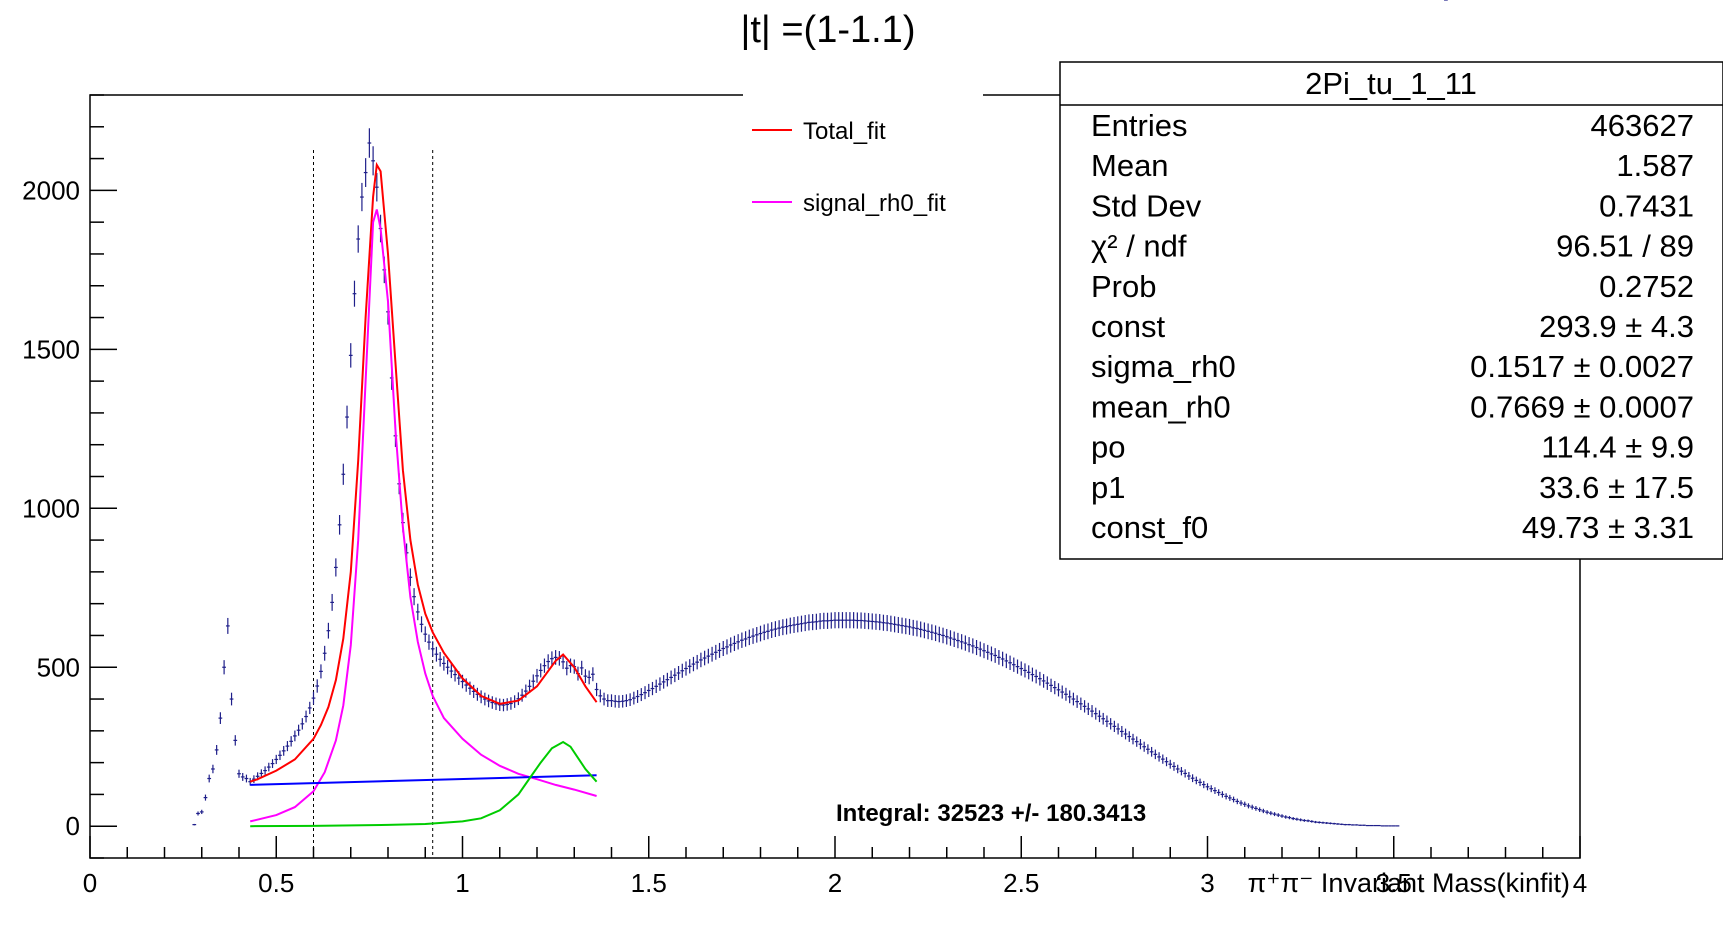 The height and width of the screenshot is (930, 1723). I want to click on stats-row-label: const_f0, so click(1149, 527).